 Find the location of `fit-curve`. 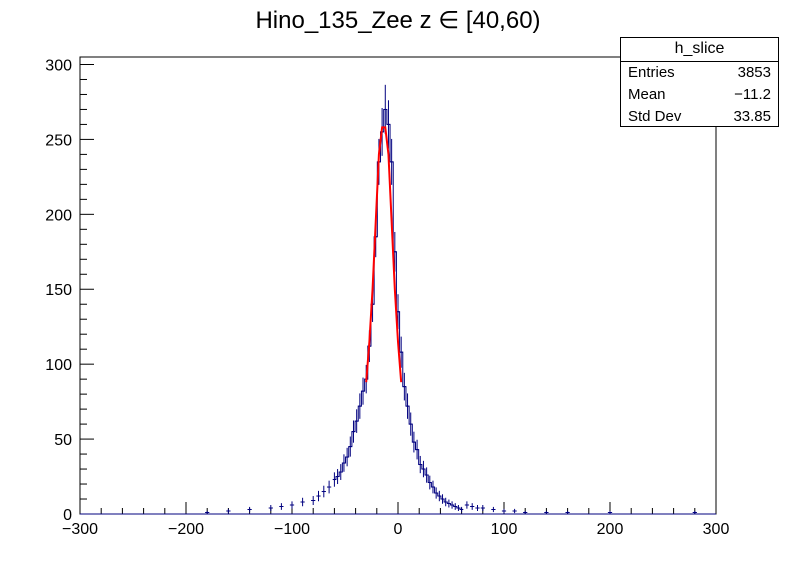

fit-curve is located at coordinates (384, 254).